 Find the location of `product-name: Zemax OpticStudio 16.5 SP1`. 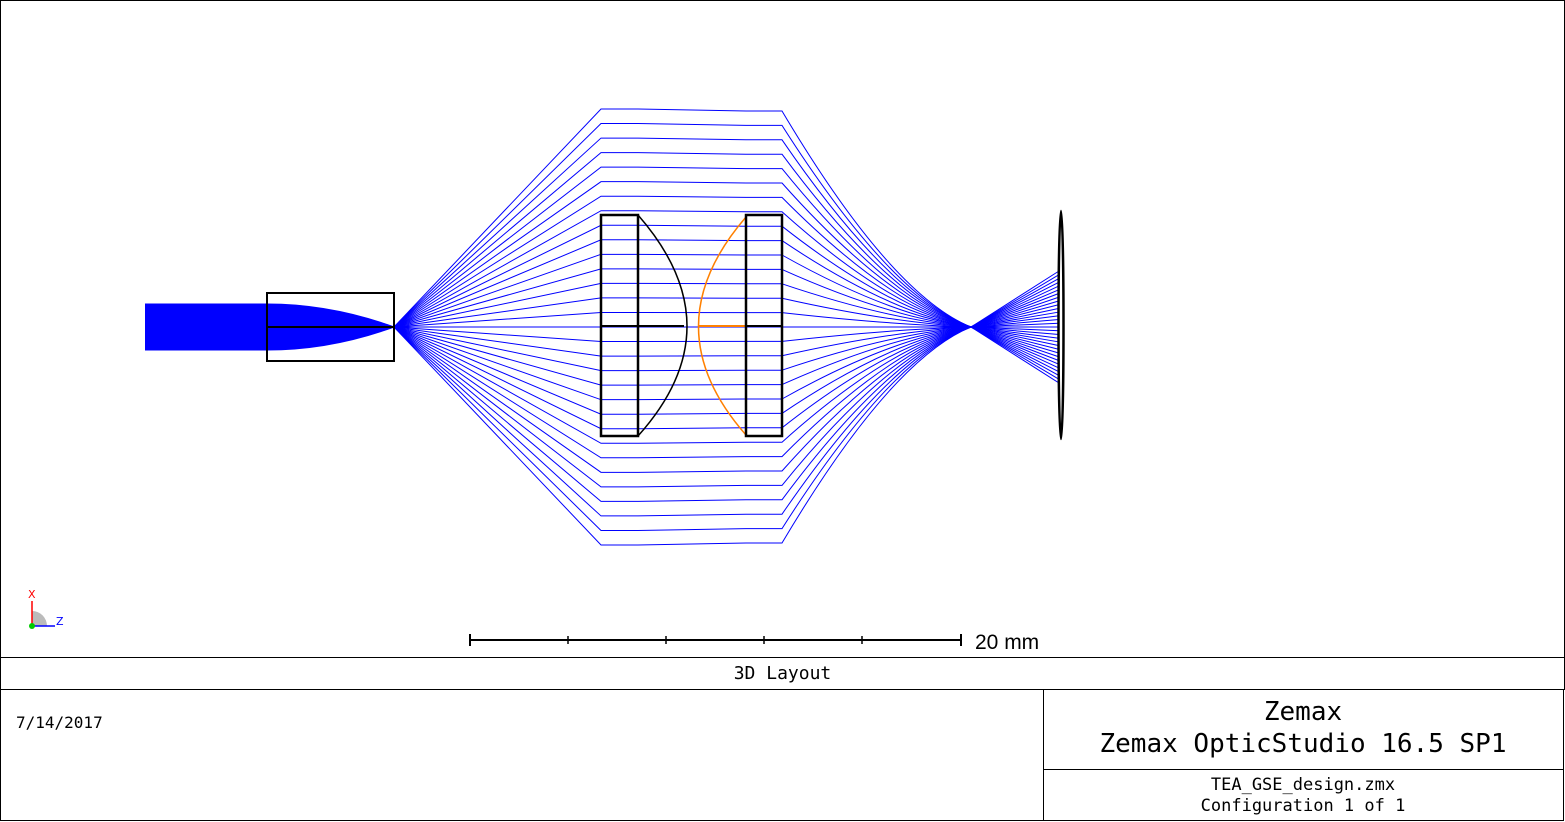

product-name: Zemax OpticStudio 16.5 SP1 is located at coordinates (1303, 744).